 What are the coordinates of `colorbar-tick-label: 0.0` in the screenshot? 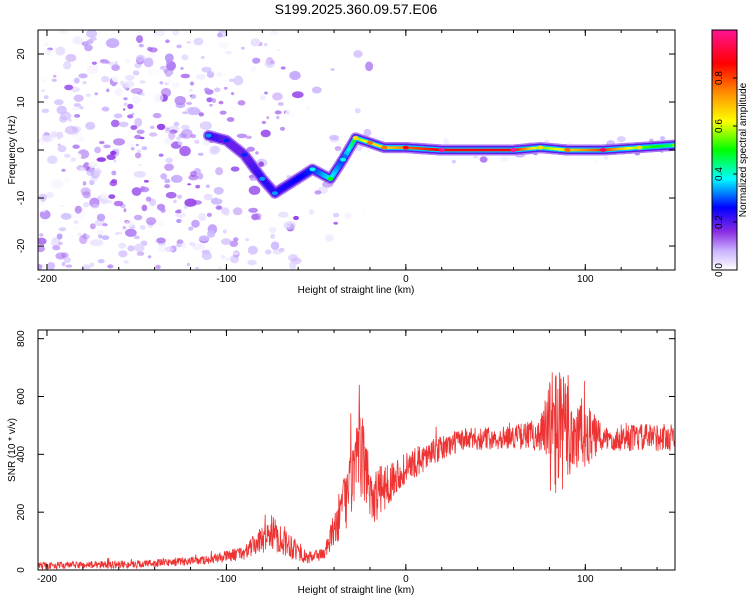 It's located at (719, 270).